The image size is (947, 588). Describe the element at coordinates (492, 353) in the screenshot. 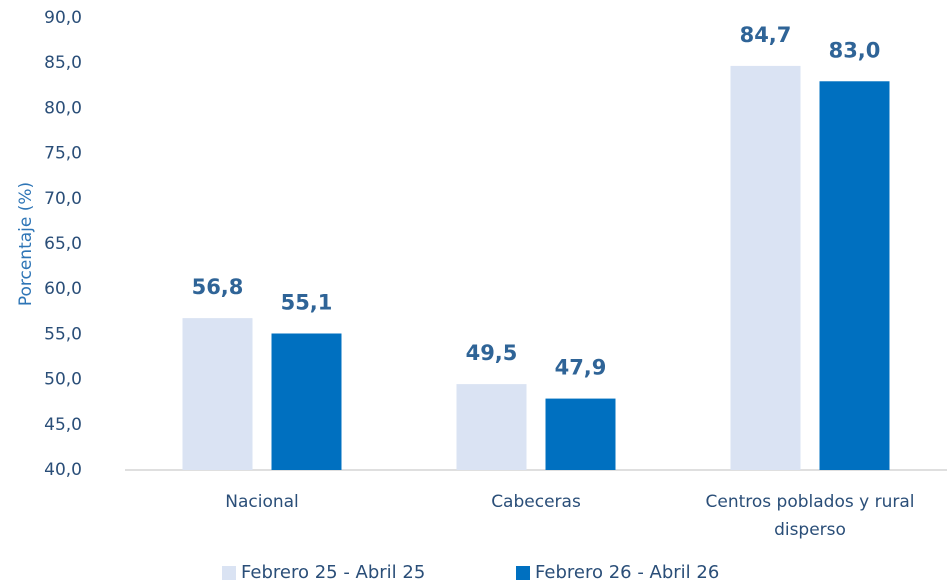

I see `value-label: 49,5` at that location.